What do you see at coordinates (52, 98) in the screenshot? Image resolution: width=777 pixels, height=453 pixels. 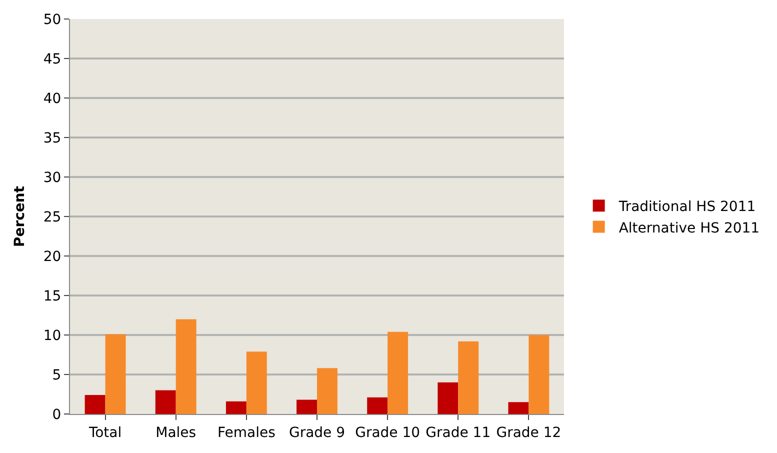 I see `y-tick-label: 40` at bounding box center [52, 98].